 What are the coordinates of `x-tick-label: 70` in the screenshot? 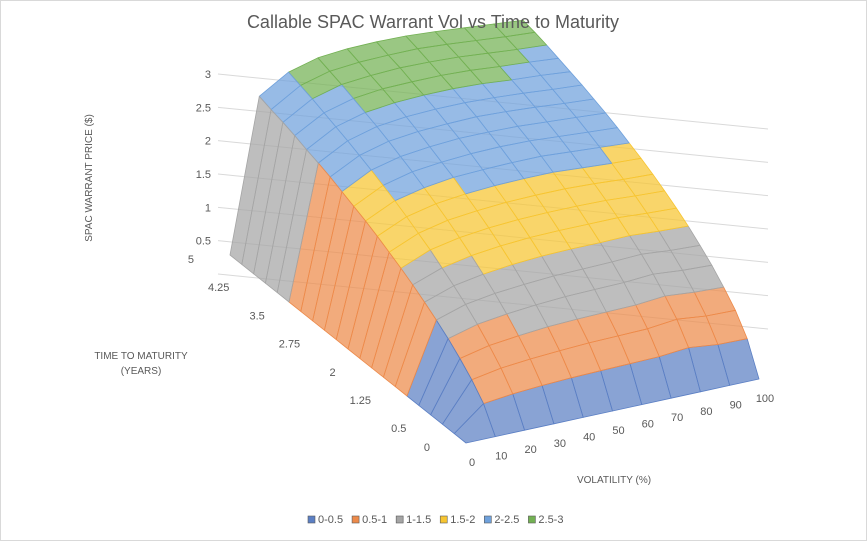 It's located at (677, 418).